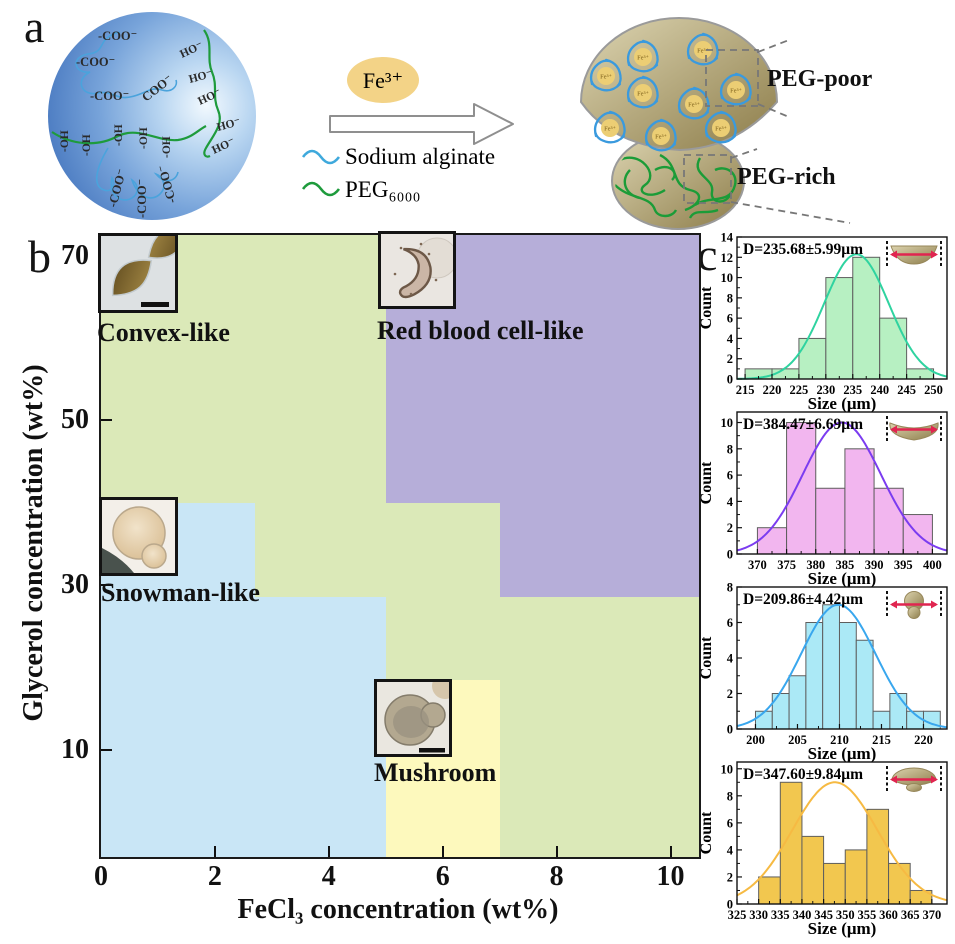  What do you see at coordinates (670, 876) in the screenshot?
I see `x-tick-label: 10` at bounding box center [670, 876].